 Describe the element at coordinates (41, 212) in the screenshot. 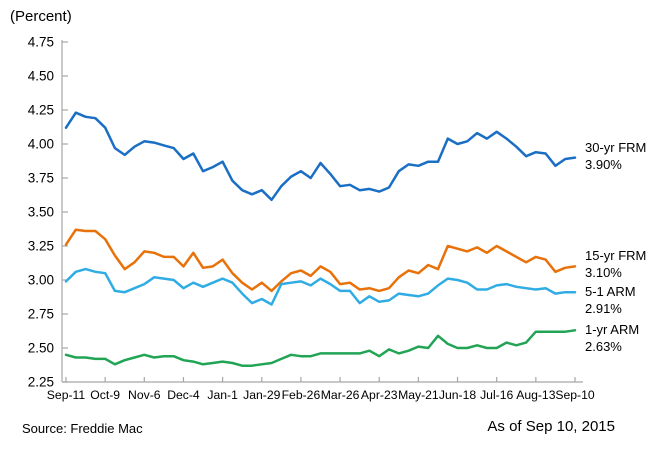

I see `y-tick-label: 3.50` at that location.